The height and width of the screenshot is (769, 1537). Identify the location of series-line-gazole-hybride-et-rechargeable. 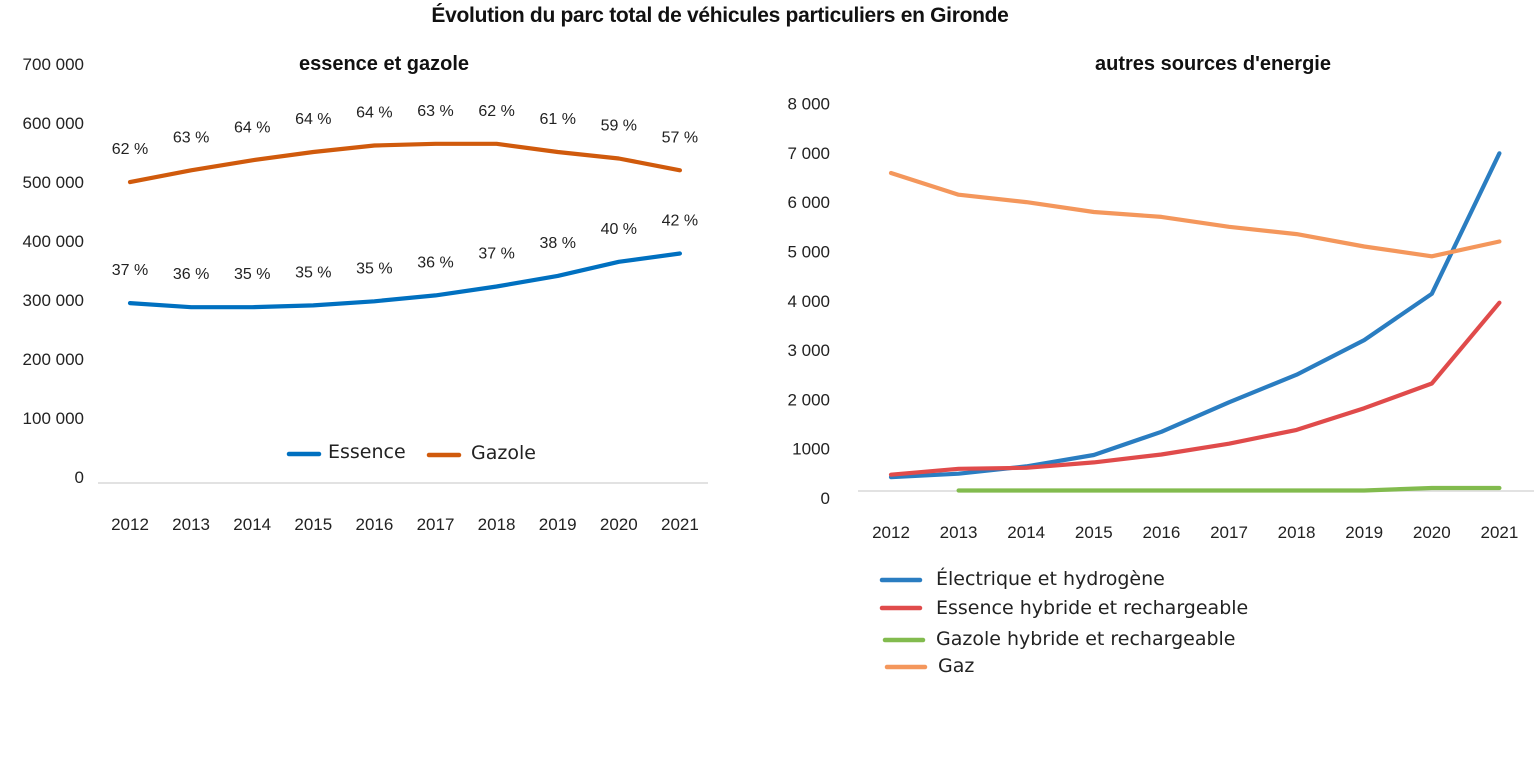
(1229, 489).